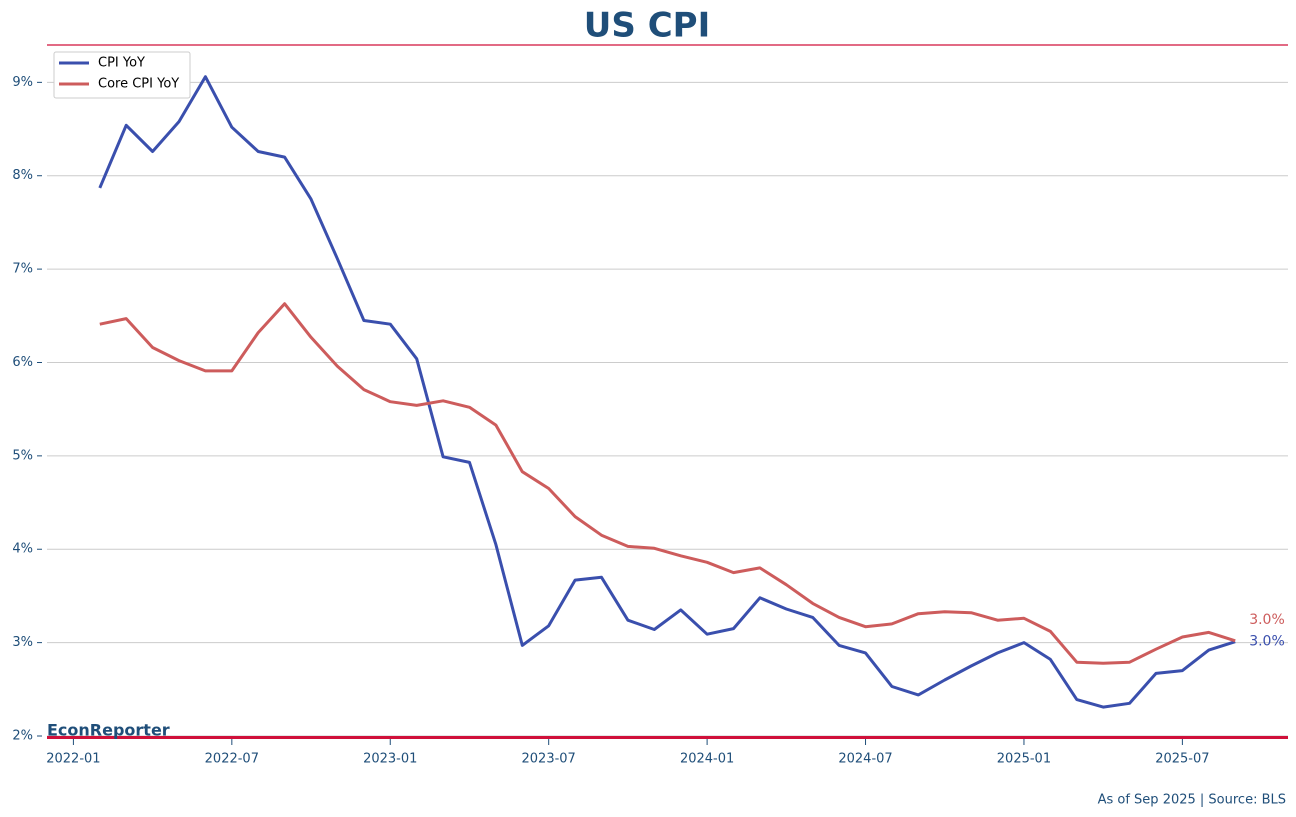  Describe the element at coordinates (549, 759) in the screenshot. I see `x-tick-label: 2023-07` at that location.